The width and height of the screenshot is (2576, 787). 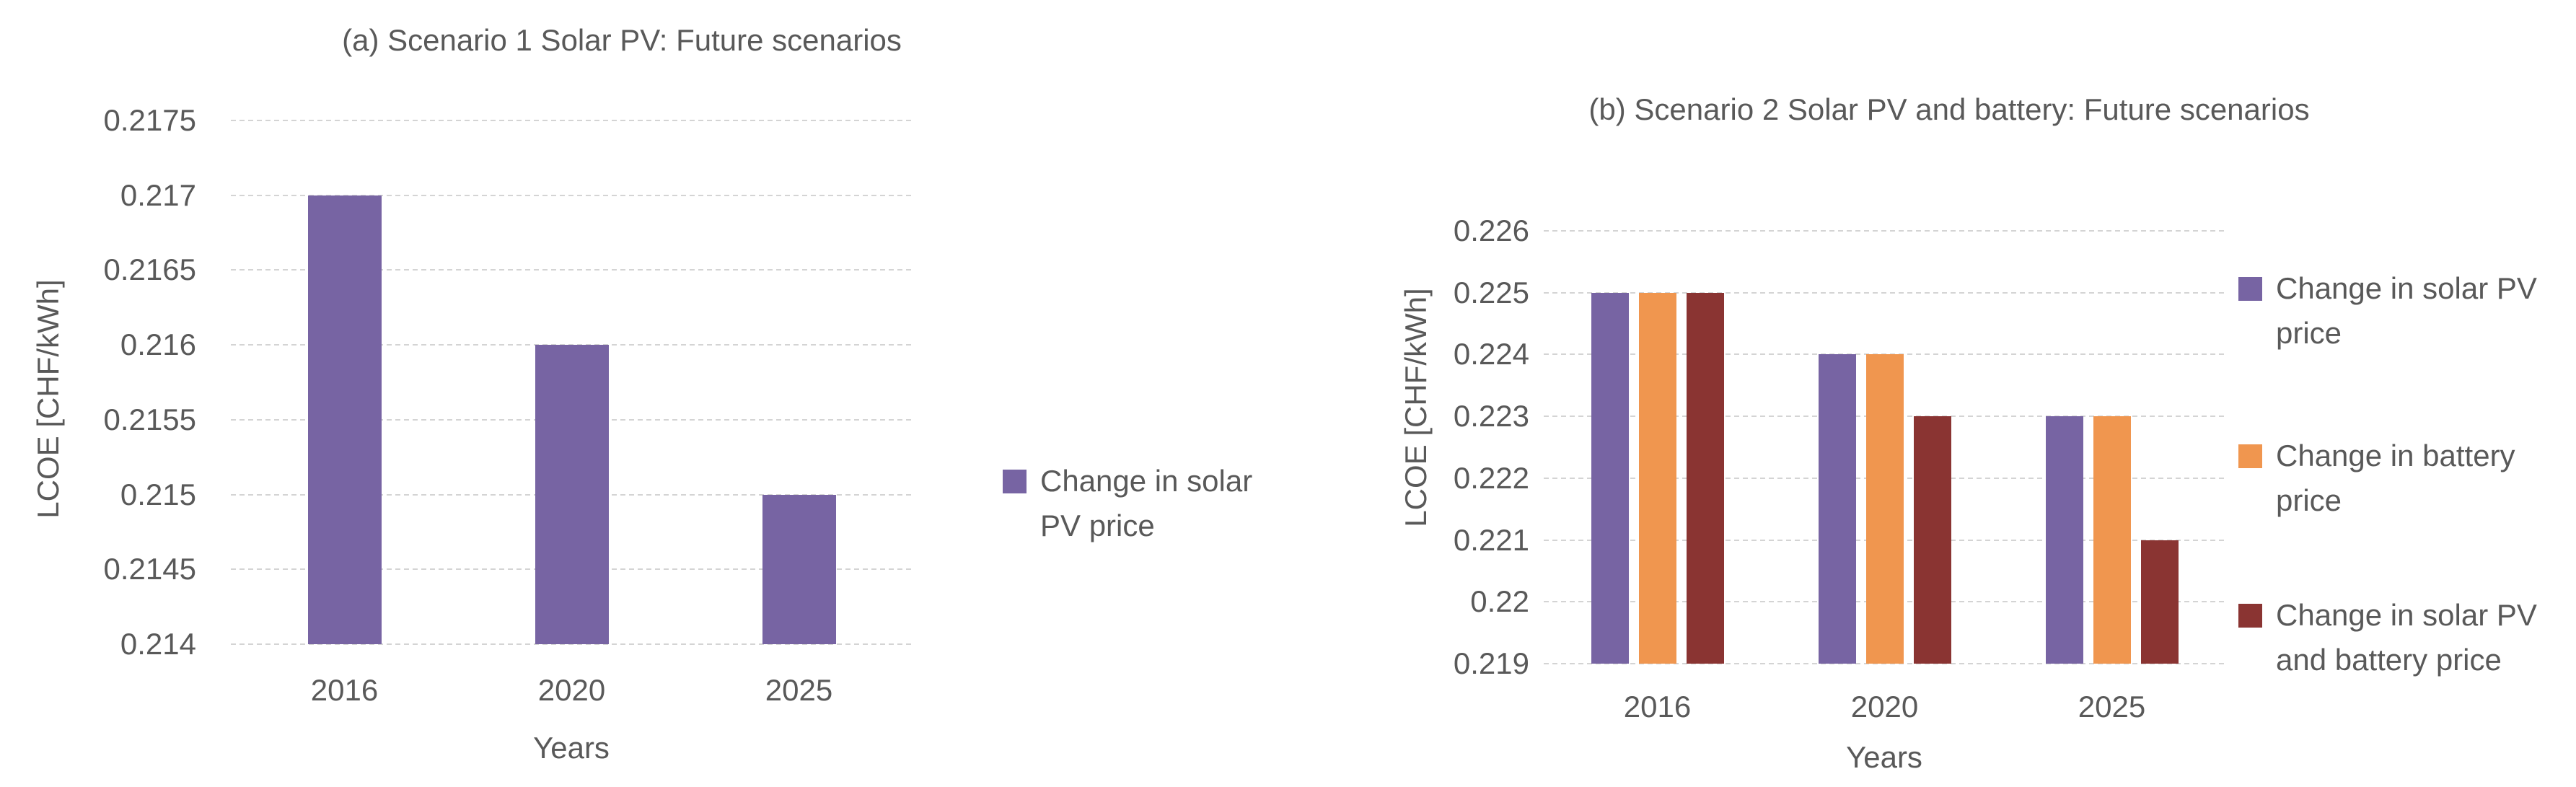 What do you see at coordinates (149, 419) in the screenshot?
I see `y-tick-label: 0.2155` at bounding box center [149, 419].